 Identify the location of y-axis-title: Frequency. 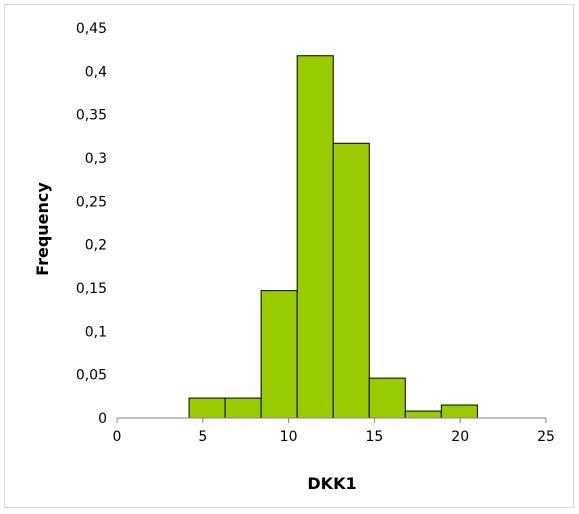
(42, 229).